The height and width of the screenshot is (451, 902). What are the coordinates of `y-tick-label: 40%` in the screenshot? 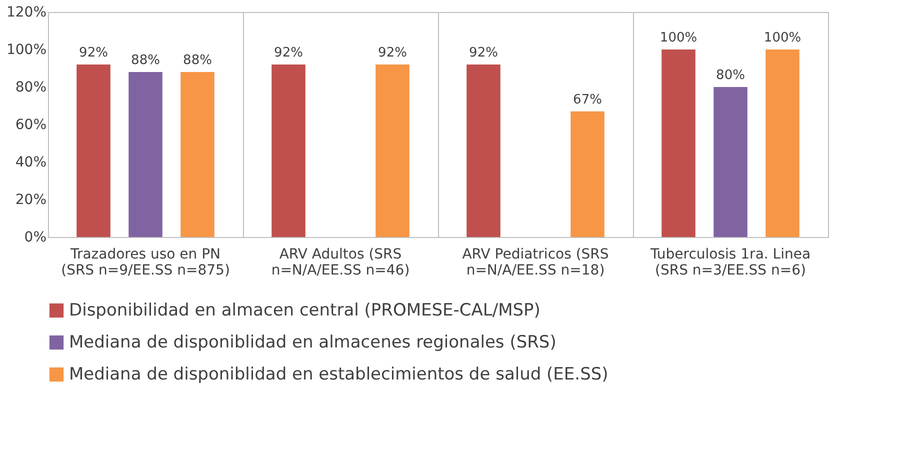 It's located at (30, 162).